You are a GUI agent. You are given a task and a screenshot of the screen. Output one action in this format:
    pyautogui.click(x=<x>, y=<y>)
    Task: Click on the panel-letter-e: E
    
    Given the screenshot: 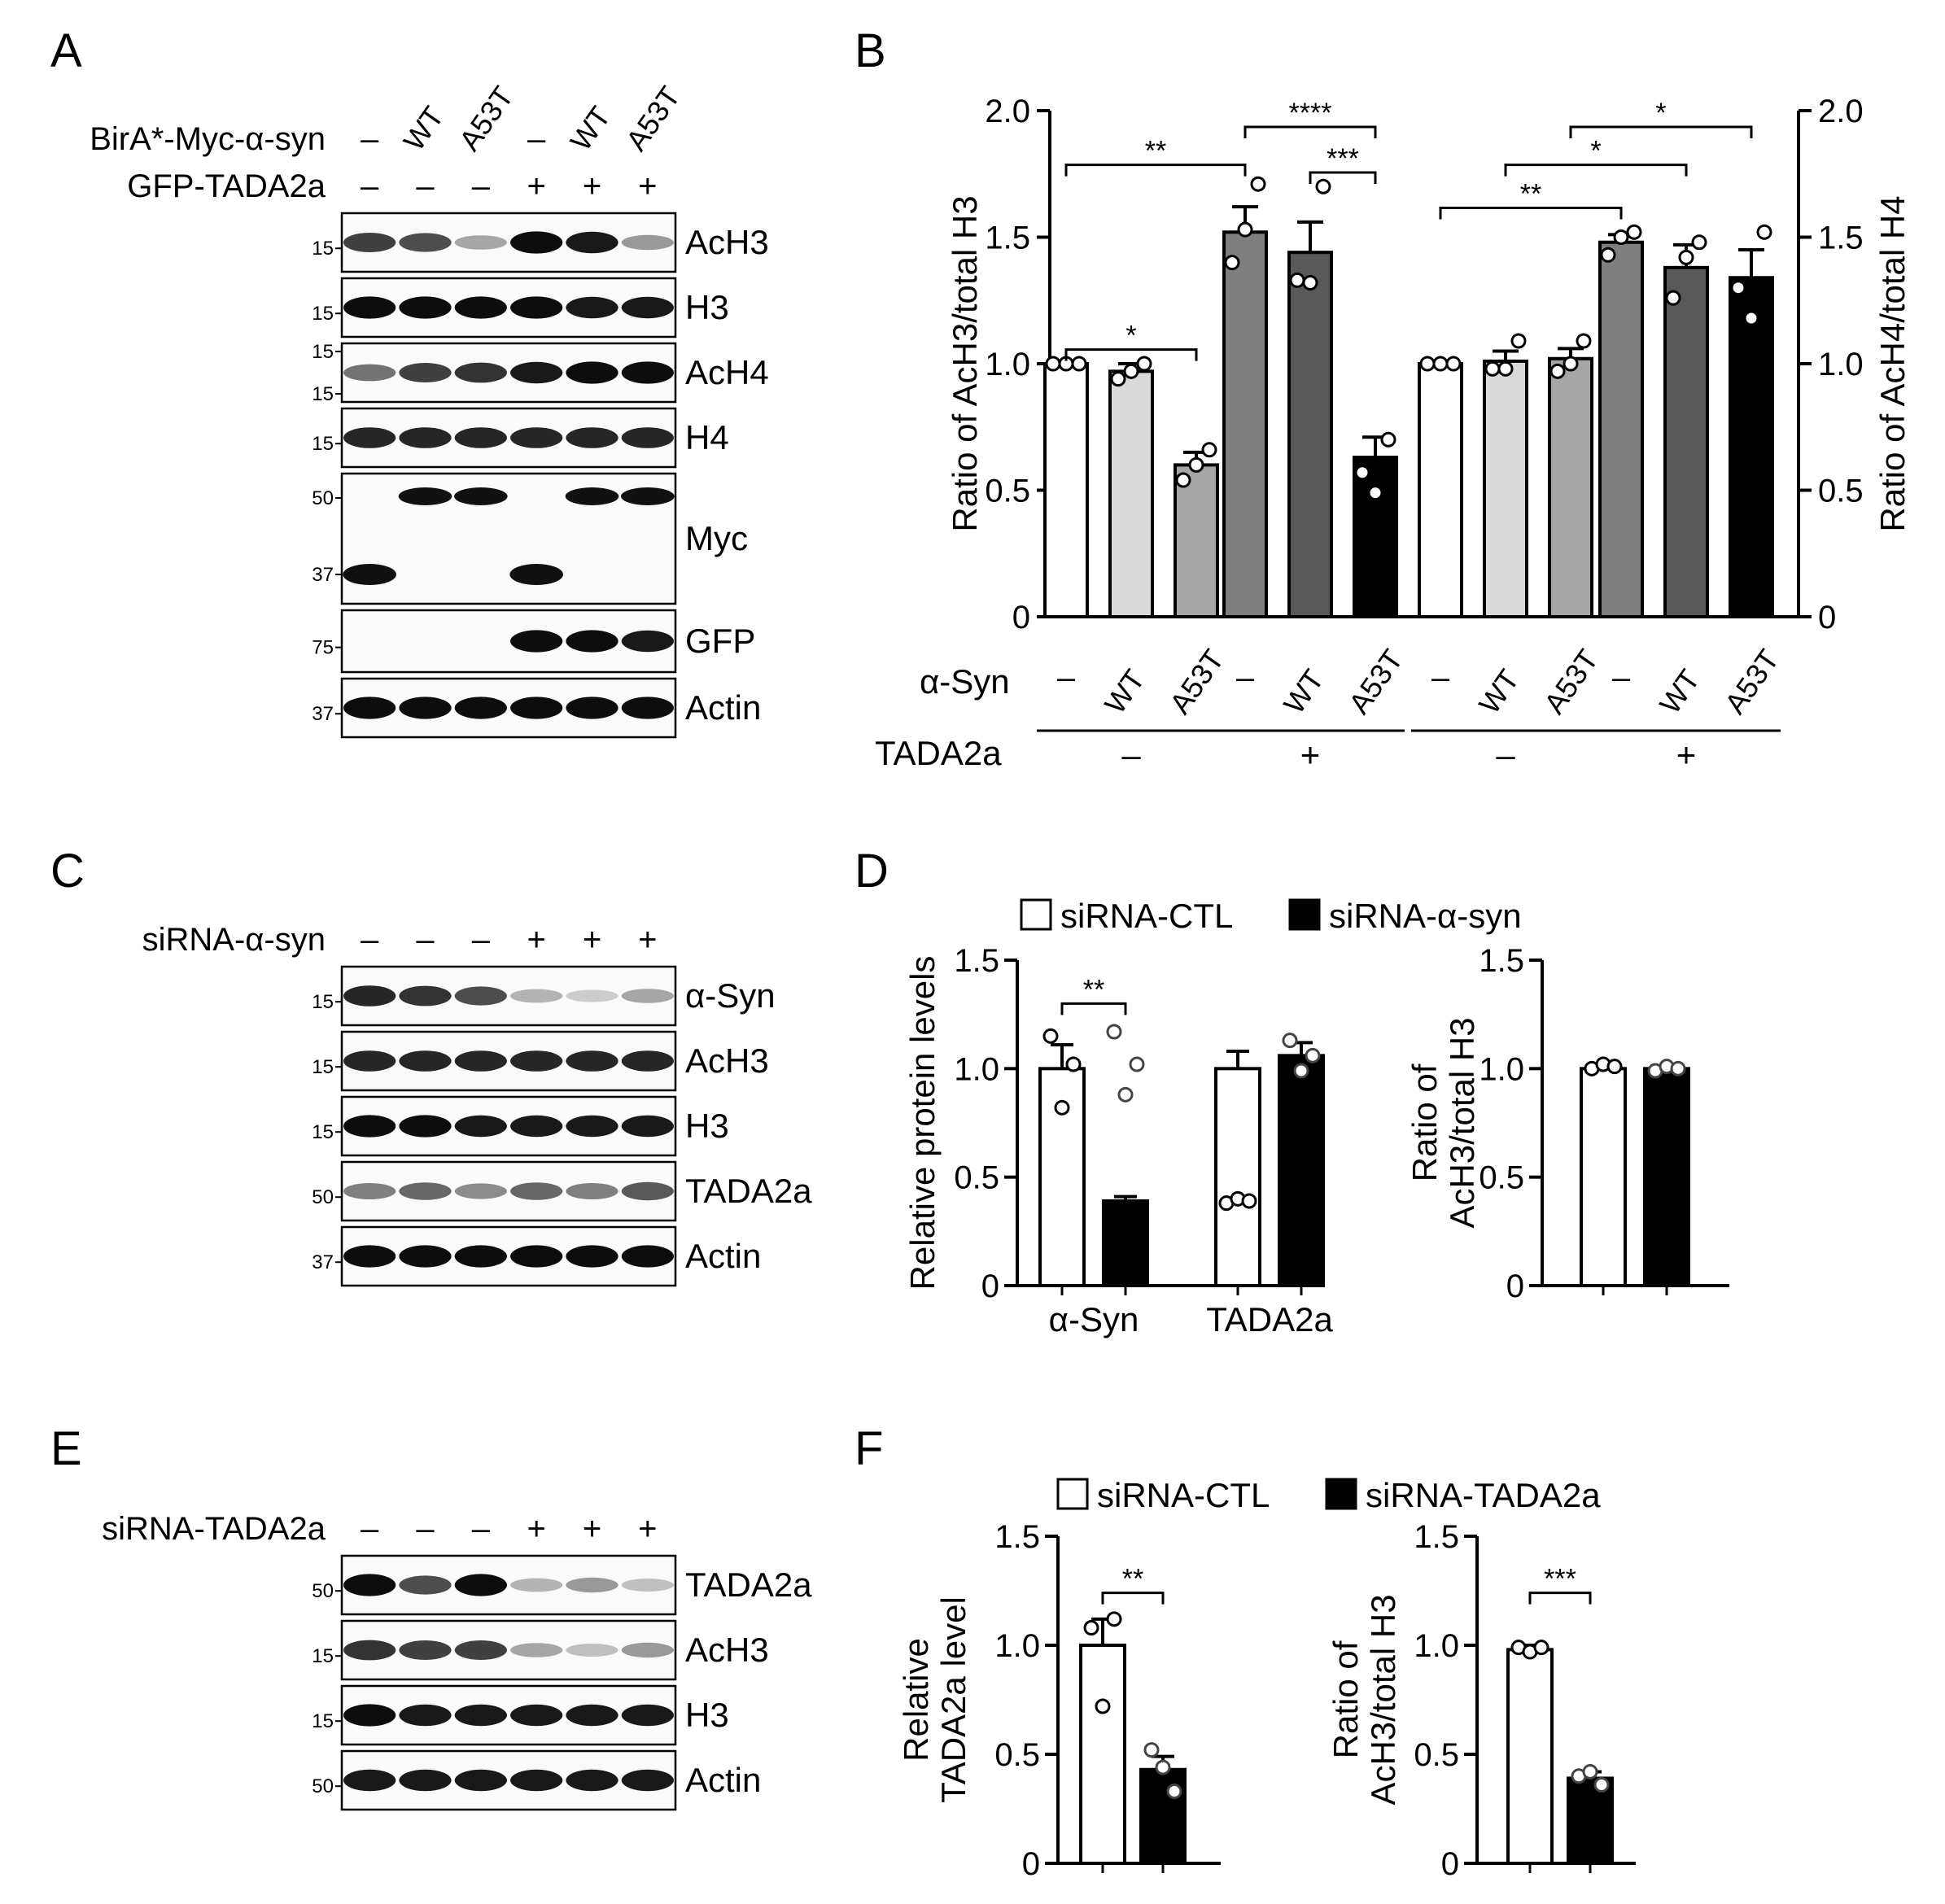 What is the action you would take?
    pyautogui.click(x=66, y=1448)
    